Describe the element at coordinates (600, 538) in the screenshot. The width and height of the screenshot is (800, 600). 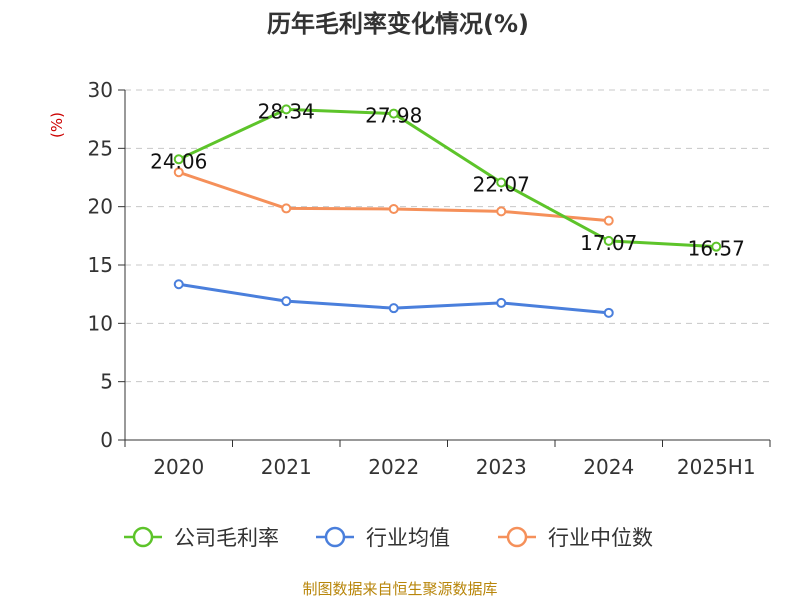
I see `legend-label: 行业中位数` at that location.